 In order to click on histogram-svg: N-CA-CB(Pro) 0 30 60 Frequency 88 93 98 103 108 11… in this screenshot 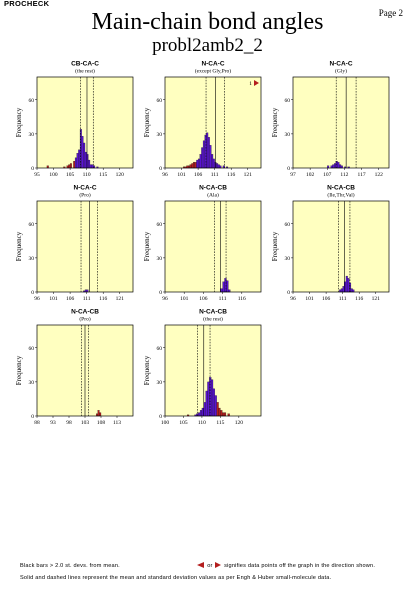, I will do `click(74, 367)`.